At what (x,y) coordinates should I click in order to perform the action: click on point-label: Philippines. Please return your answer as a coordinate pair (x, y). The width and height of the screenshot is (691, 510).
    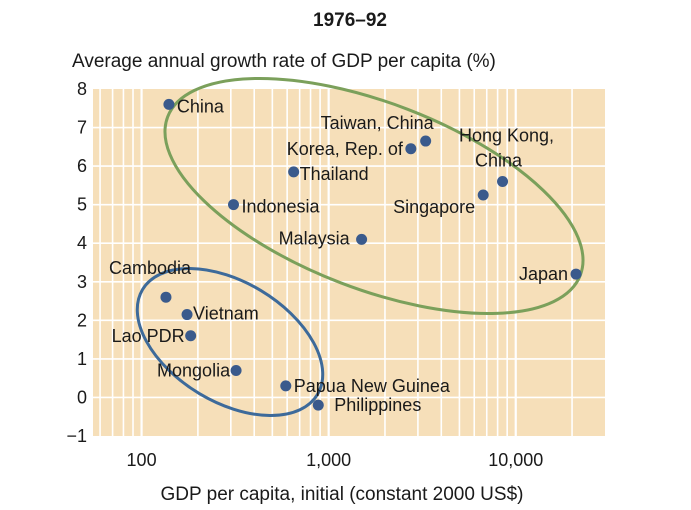
    Looking at the image, I should click on (377, 405).